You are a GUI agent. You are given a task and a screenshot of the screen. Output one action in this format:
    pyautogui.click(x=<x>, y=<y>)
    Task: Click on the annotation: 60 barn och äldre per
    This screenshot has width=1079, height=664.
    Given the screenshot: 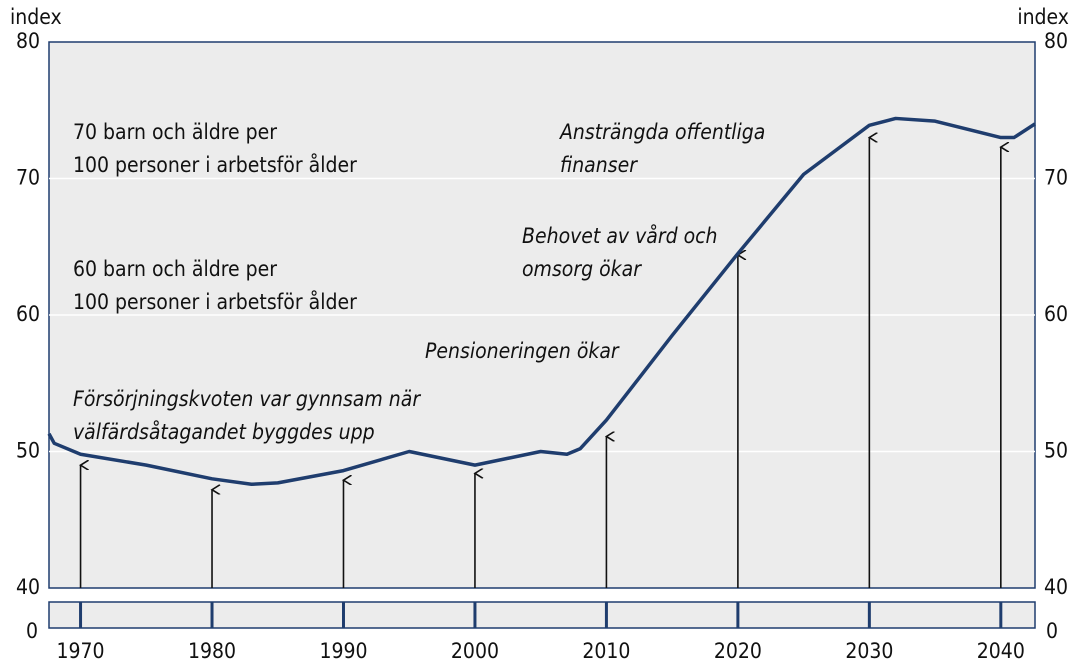 What is the action you would take?
    pyautogui.click(x=175, y=269)
    